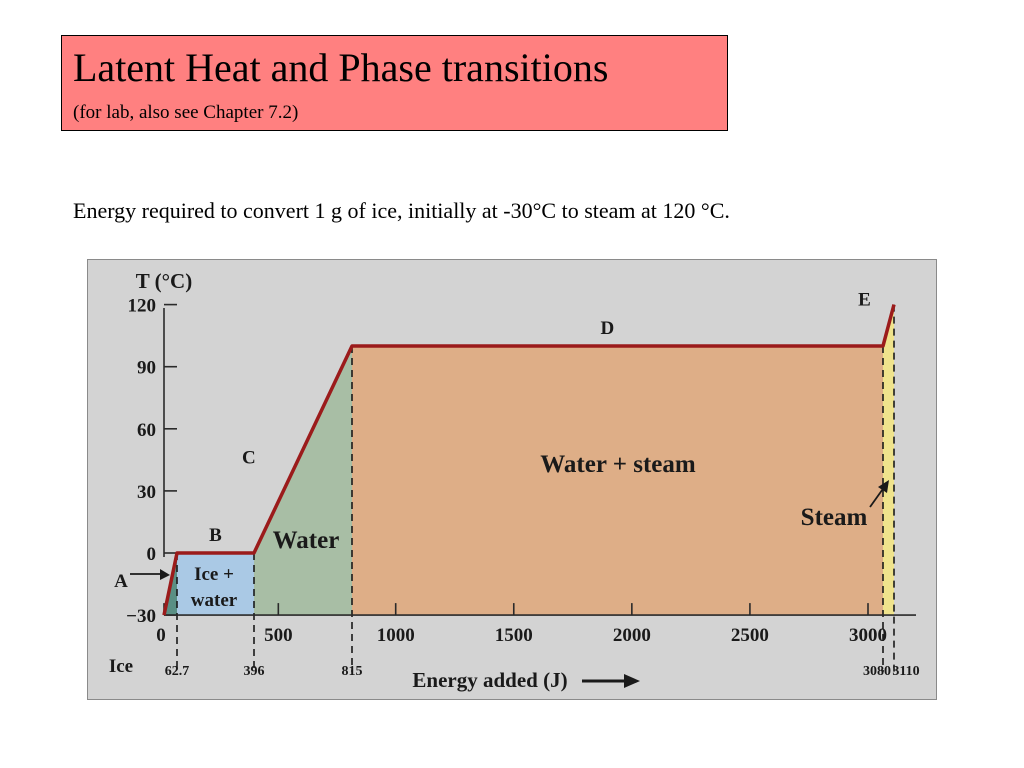  Describe the element at coordinates (214, 574) in the screenshot. I see `region-label-1-0: Ice +` at that location.